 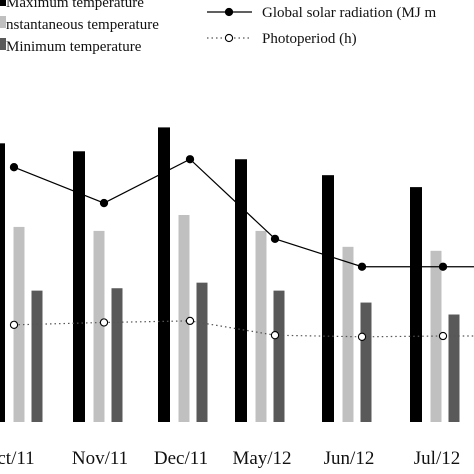 What do you see at coordinates (309, 39) in the screenshot?
I see `legend-label-photoperiod-h: Photoperiod (h)` at bounding box center [309, 39].